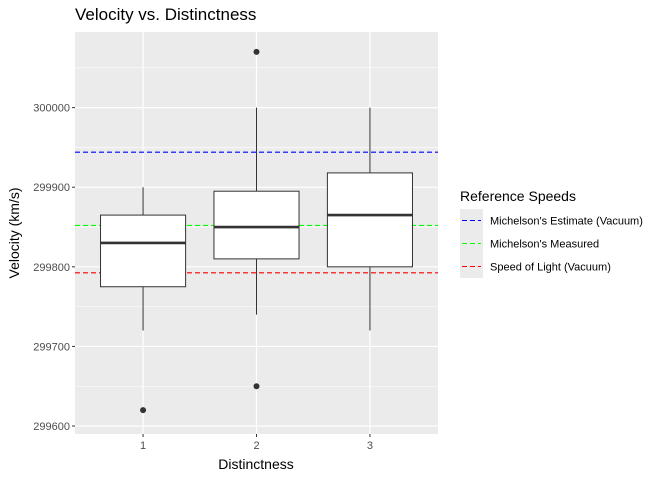 Image resolution: width=672 pixels, height=480 pixels. What do you see at coordinates (566, 222) in the screenshot?
I see `legend-label: Michelson's Estimate (Vacuum)` at bounding box center [566, 222].